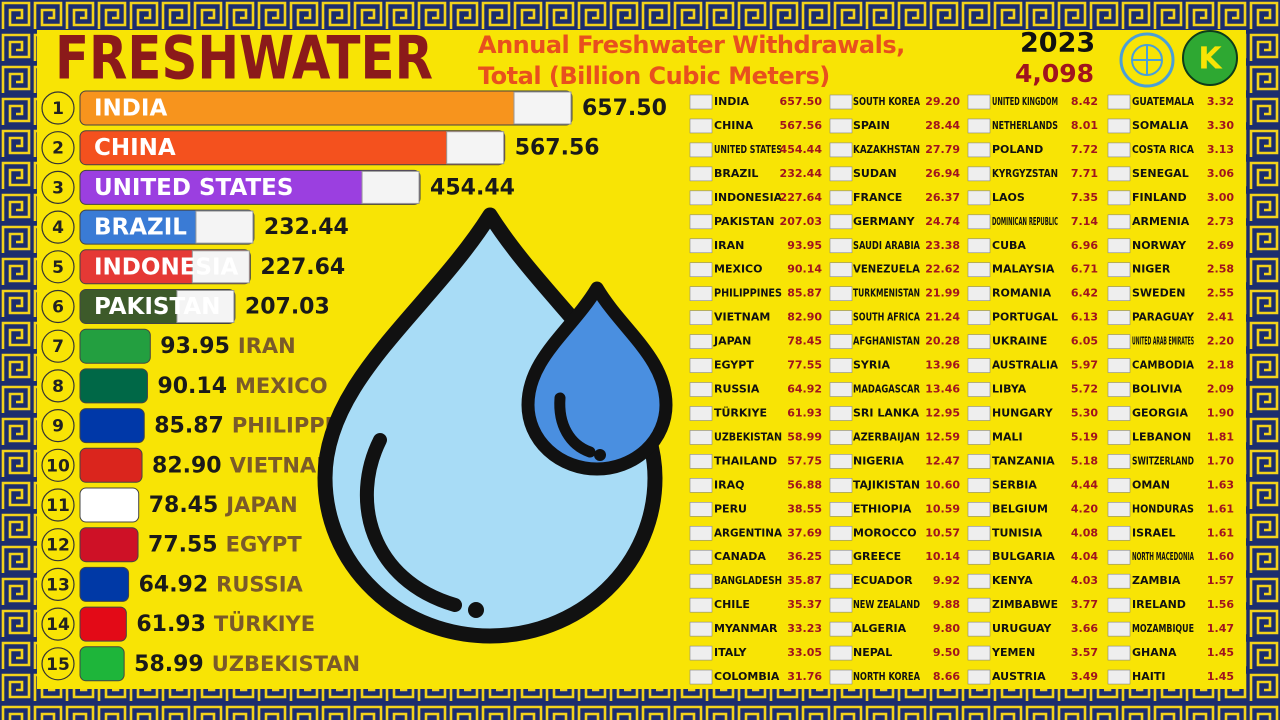  Describe the element at coordinates (286, 664) in the screenshot. I see `bar-label: UZBEKISTAN` at that location.